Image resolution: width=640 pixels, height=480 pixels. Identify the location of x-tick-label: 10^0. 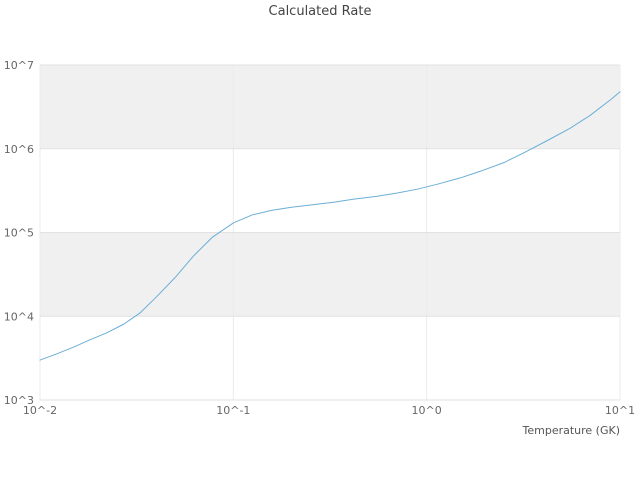
(427, 410).